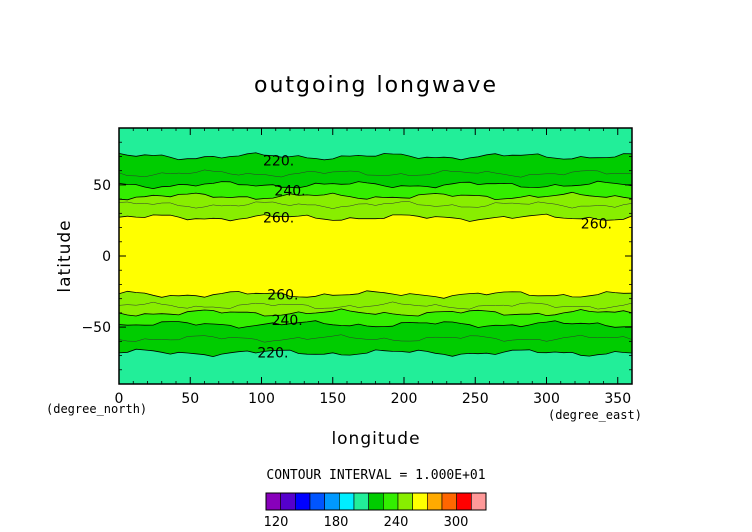 Image resolution: width=752 pixels, height=532 pixels. Describe the element at coordinates (332, 399) in the screenshot. I see `x-tick-label: 150` at that location.